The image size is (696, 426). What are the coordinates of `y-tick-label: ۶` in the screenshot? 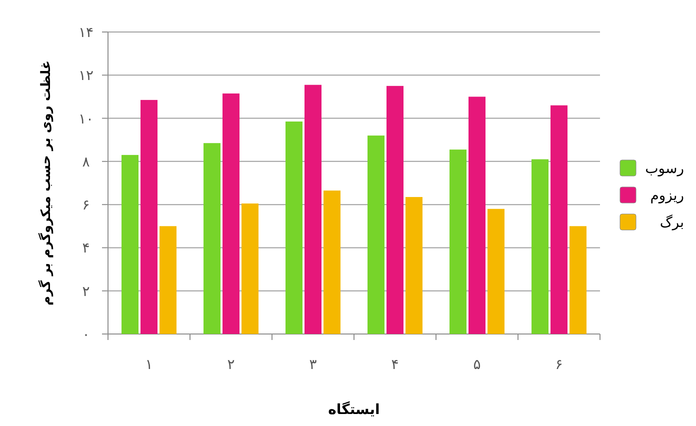 It's located at (86, 206).